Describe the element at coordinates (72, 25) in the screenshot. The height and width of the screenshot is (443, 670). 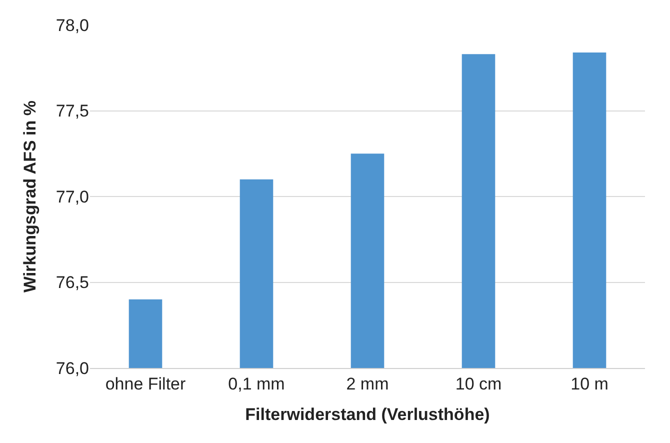
I see `y-tick-label: 78,0` at that location.